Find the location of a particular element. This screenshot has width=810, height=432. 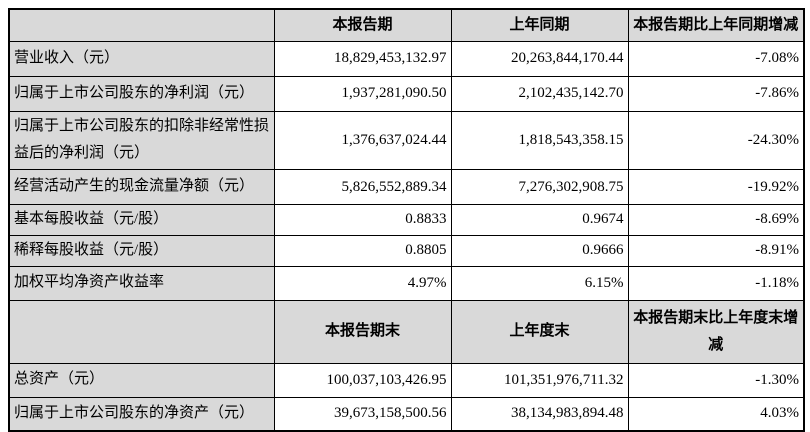

prior-value: 38,134,983,894.48 is located at coordinates (539, 414).